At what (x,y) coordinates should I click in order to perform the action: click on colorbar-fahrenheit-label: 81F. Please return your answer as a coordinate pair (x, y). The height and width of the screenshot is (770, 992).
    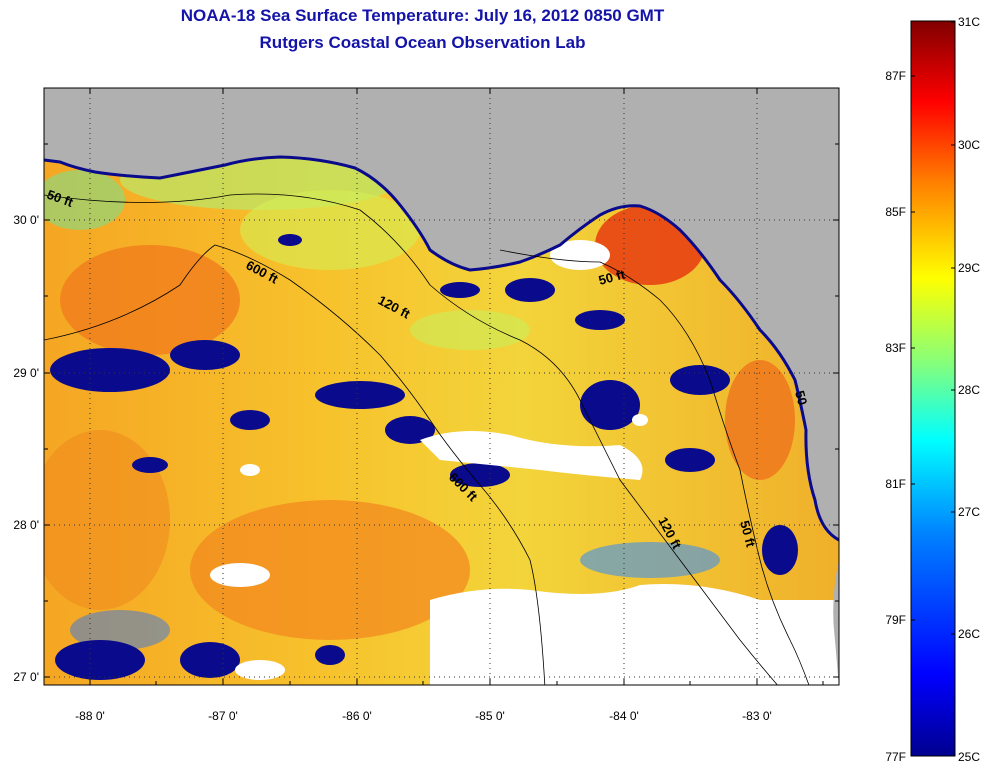
    Looking at the image, I should click on (895, 484).